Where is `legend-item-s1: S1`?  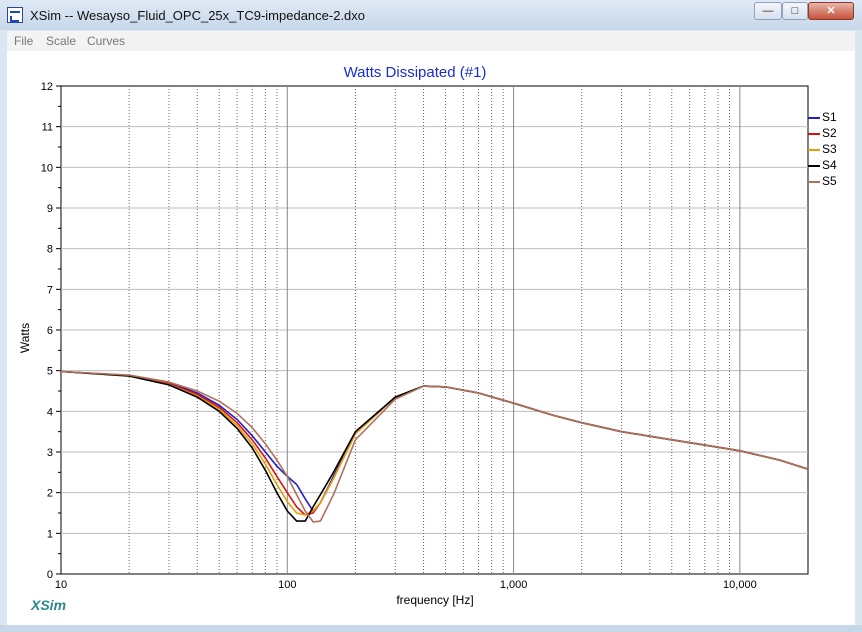
legend-item-s1: S1 is located at coordinates (828, 118).